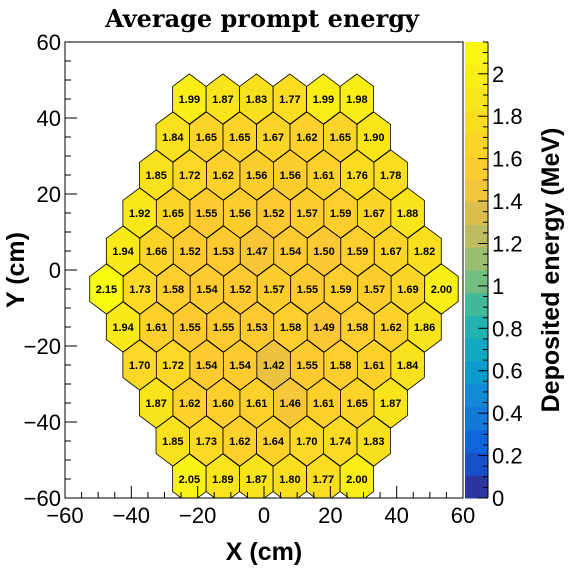 This screenshot has height=568, width=568. What do you see at coordinates (507, 413) in the screenshot?
I see `color-scale-tick-label: 0.4` at bounding box center [507, 413].